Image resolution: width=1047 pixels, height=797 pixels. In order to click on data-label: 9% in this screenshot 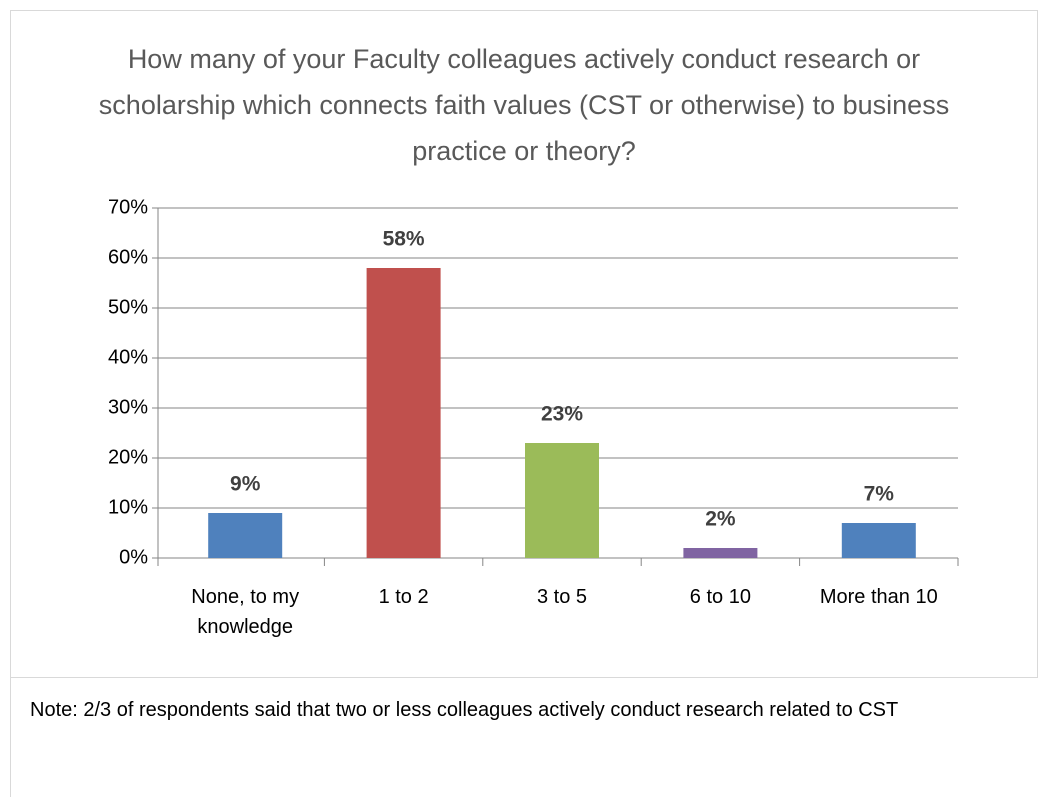, I will do `click(245, 484)`.